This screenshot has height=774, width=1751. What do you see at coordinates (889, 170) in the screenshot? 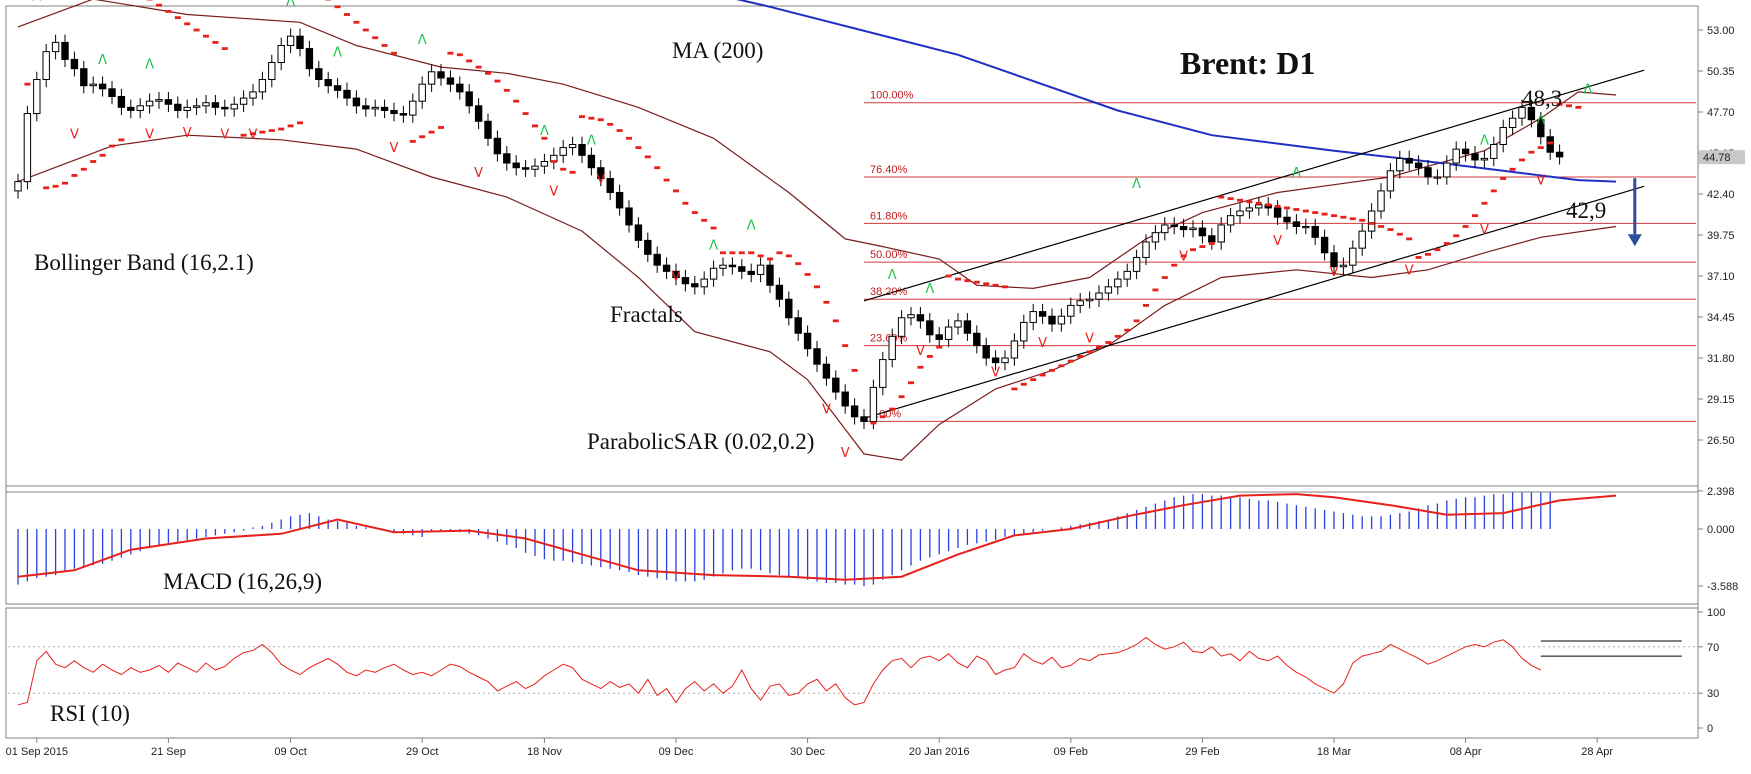
I see `fib-level-label: 76.40%` at bounding box center [889, 170].